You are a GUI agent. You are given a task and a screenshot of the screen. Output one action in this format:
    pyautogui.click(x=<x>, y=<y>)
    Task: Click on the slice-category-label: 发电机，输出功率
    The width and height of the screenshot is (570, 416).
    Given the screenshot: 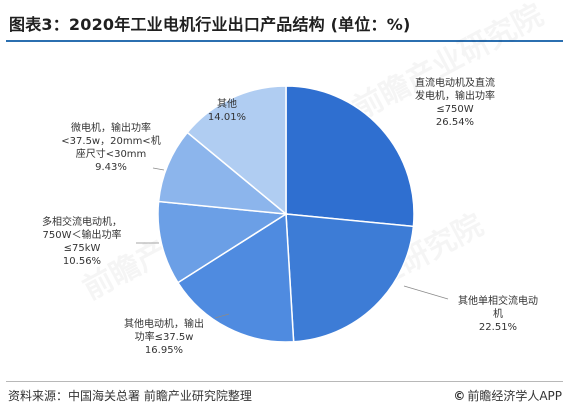 What is the action you would take?
    pyautogui.click(x=455, y=95)
    